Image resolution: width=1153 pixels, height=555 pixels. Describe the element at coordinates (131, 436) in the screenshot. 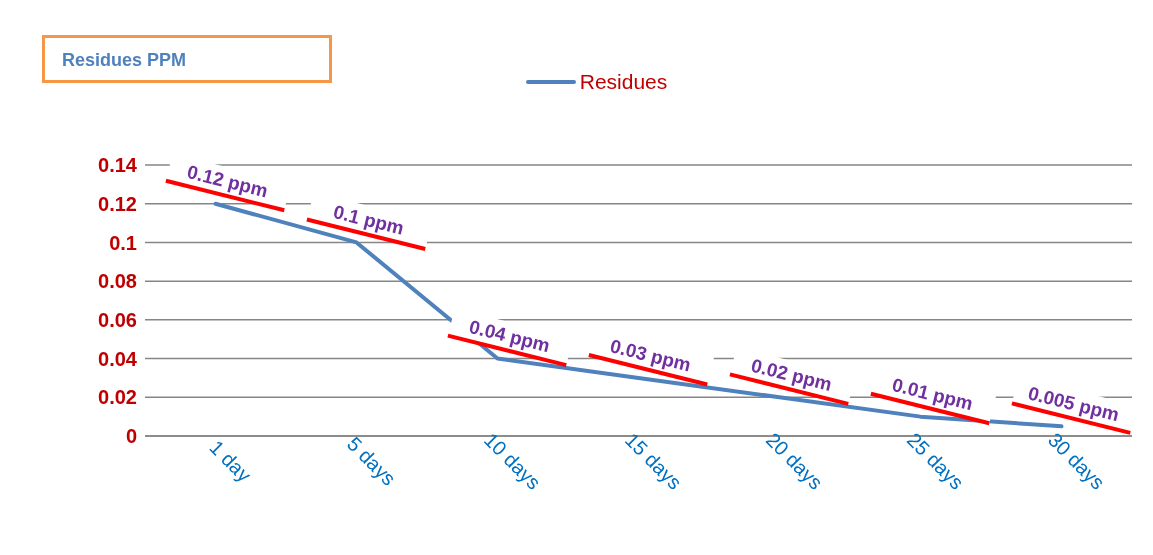

I see `y-tick-label: 0` at that location.